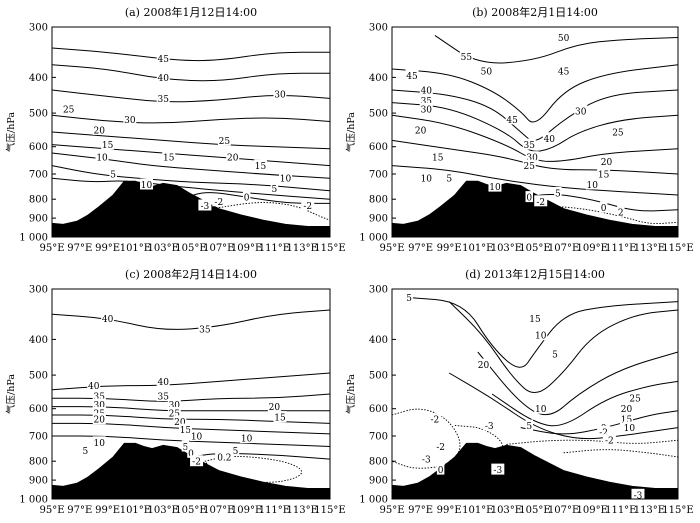 This screenshot has height=523, width=700. I want to click on contour-label: 35, so click(205, 330).